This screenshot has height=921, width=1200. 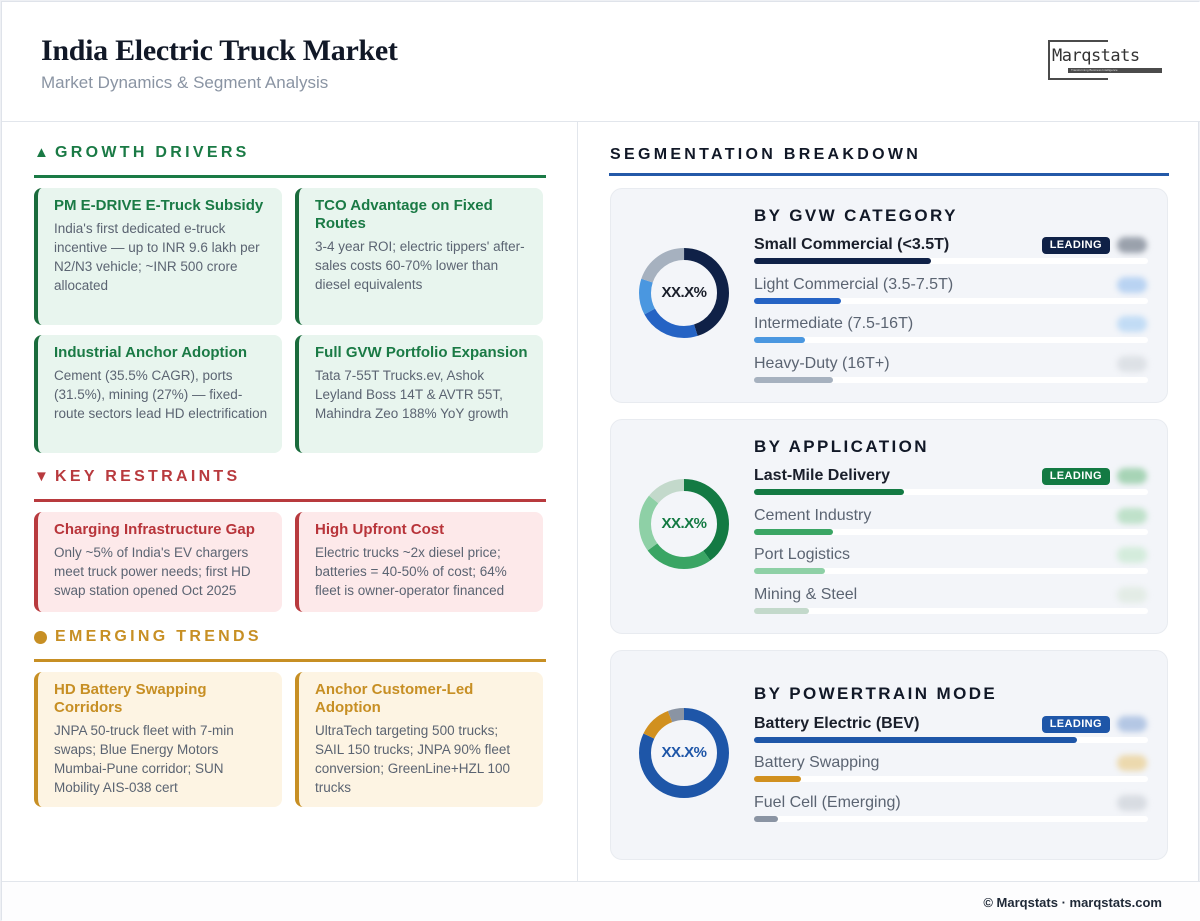 What do you see at coordinates (951, 335) in the screenshot?
I see `segment-row: Intermediate (7.5-16T)` at bounding box center [951, 335].